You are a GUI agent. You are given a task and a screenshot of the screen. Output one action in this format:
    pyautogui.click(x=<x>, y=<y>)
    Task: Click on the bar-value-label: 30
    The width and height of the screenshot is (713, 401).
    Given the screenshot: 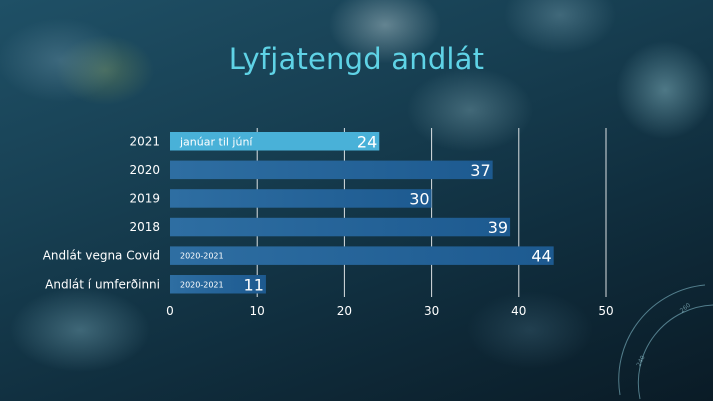 What is the action you would take?
    pyautogui.click(x=419, y=198)
    